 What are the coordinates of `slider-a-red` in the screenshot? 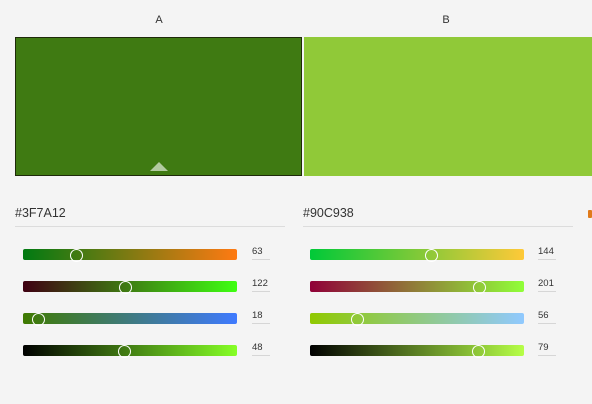 It's located at (130, 255).